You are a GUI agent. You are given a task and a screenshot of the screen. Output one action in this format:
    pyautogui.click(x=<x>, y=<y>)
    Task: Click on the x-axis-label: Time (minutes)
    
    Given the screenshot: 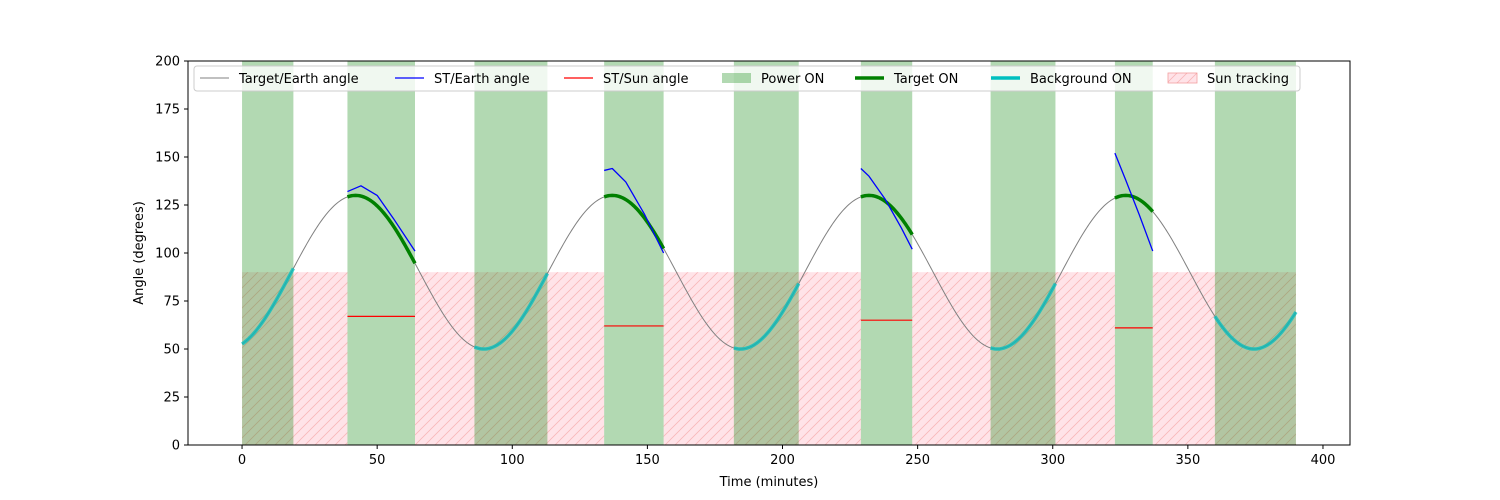 What is the action you would take?
    pyautogui.click(x=769, y=482)
    